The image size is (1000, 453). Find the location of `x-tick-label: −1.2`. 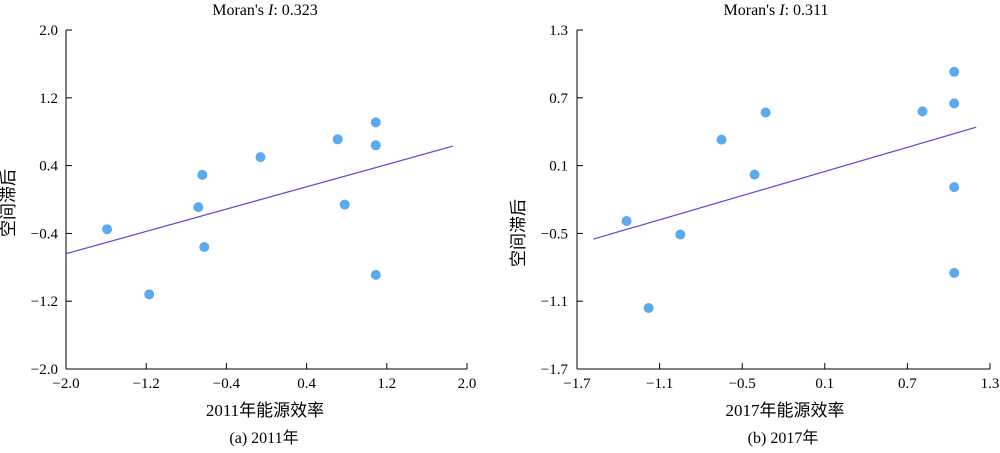

x-tick-label: −1.2 is located at coordinates (146, 384).